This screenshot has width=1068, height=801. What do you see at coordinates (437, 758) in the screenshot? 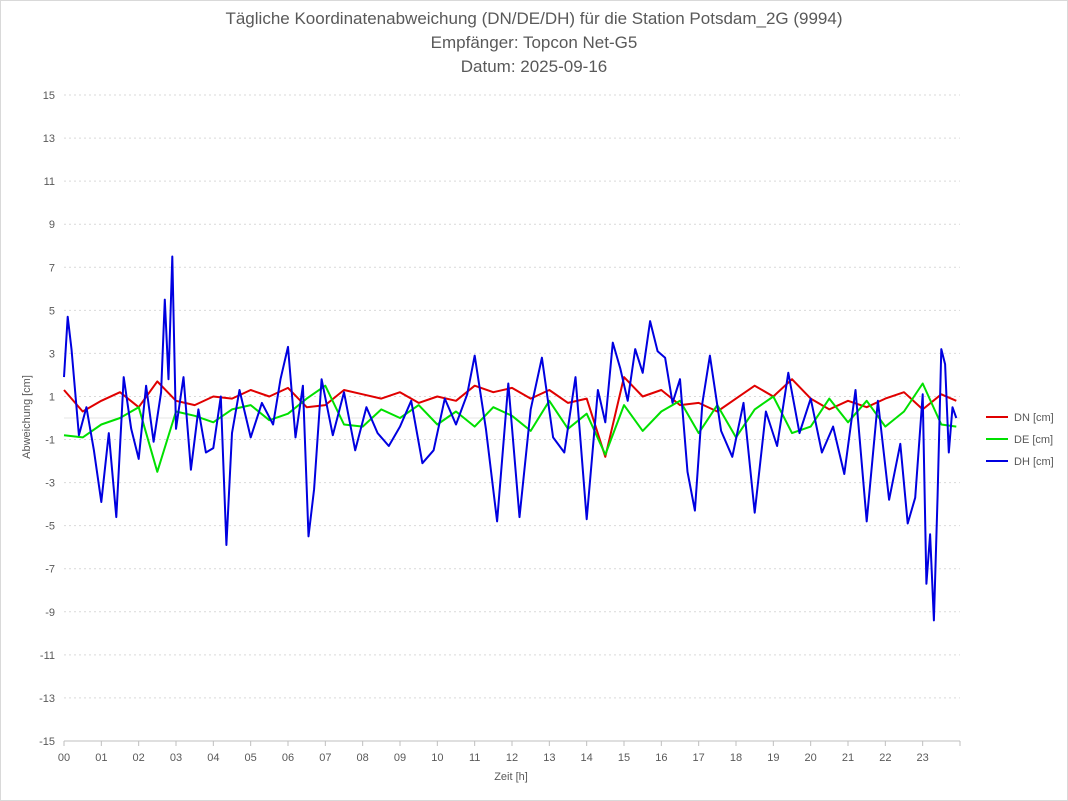
I see `x-tick-label: 10` at bounding box center [437, 758].